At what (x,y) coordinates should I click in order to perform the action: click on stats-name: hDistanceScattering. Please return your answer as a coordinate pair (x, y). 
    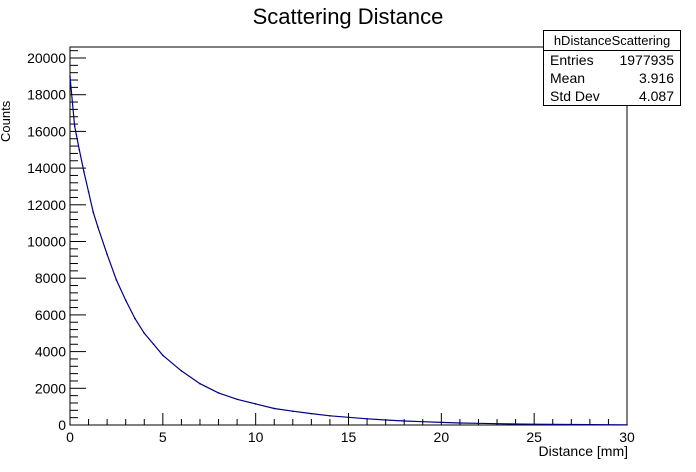
    Looking at the image, I should click on (612, 41).